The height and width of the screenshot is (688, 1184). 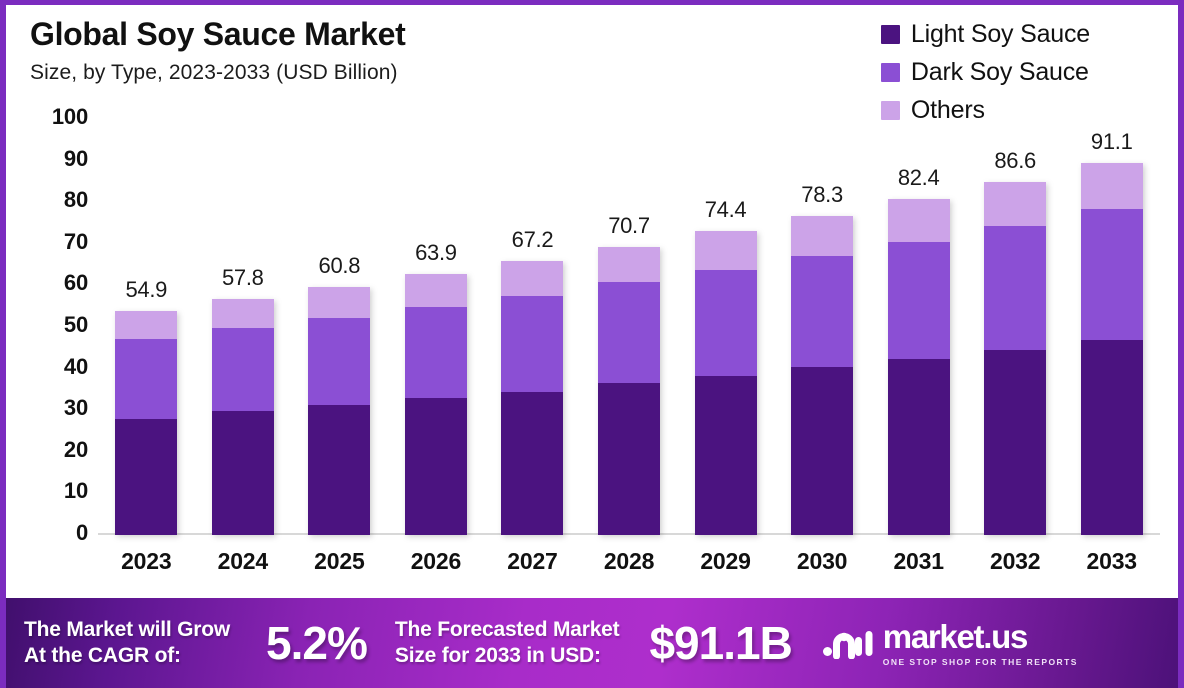 What do you see at coordinates (339, 265) in the screenshot?
I see `bar-value-label: 60.8` at bounding box center [339, 265].